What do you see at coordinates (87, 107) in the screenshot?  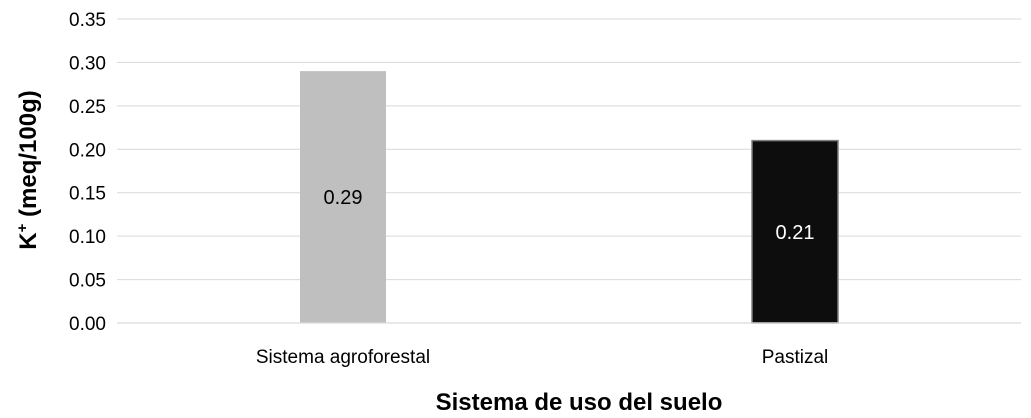 I see `y-tick-label: 0.25` at bounding box center [87, 107].